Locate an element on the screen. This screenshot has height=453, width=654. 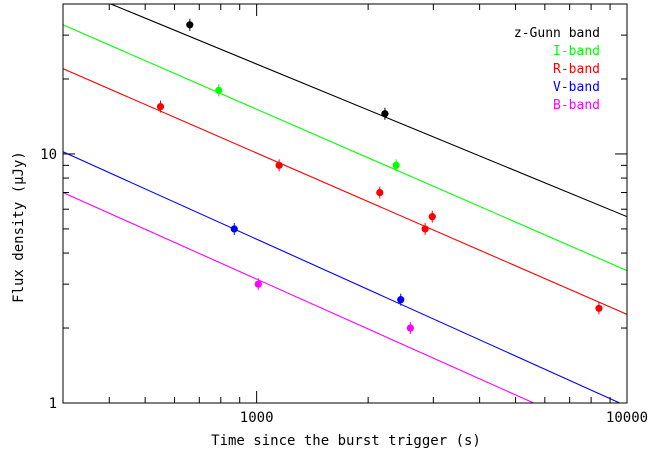
legend: z-Gunn band I-band R-band V-band B-band is located at coordinates (557, 69).